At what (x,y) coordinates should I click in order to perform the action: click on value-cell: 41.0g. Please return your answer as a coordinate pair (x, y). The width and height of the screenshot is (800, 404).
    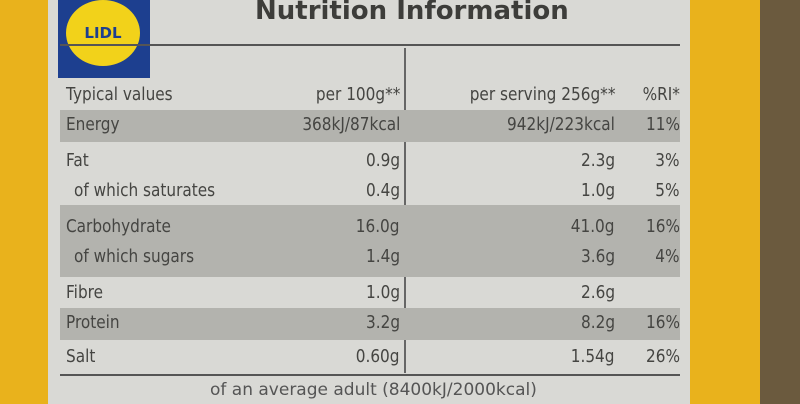
    Looking at the image, I should click on (593, 226).